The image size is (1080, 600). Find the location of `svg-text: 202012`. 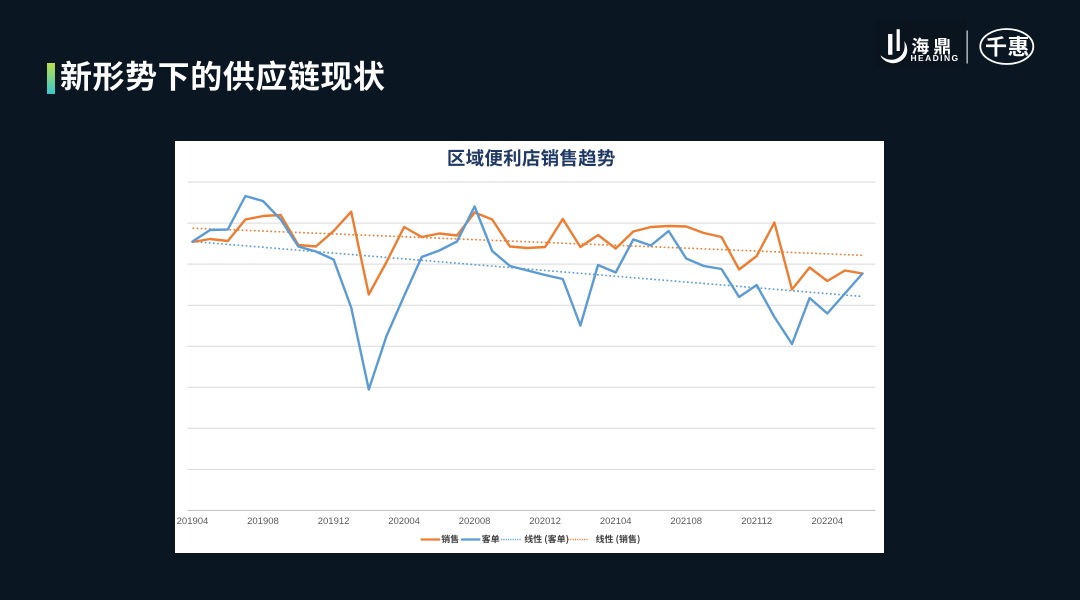

svg-text: 202012 is located at coordinates (545, 521).